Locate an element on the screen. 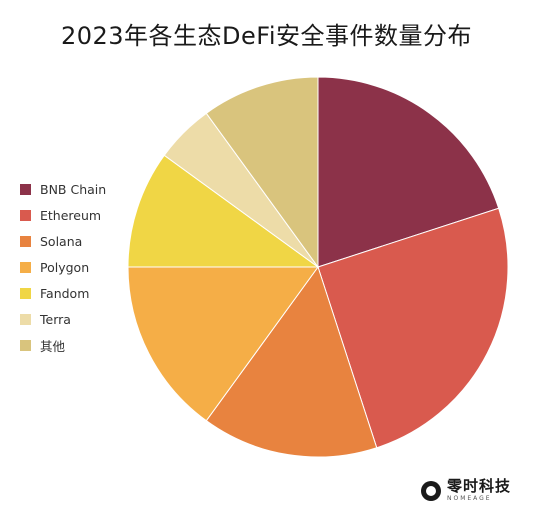 The height and width of the screenshot is (512, 533). legend-label: Solana is located at coordinates (61, 241).